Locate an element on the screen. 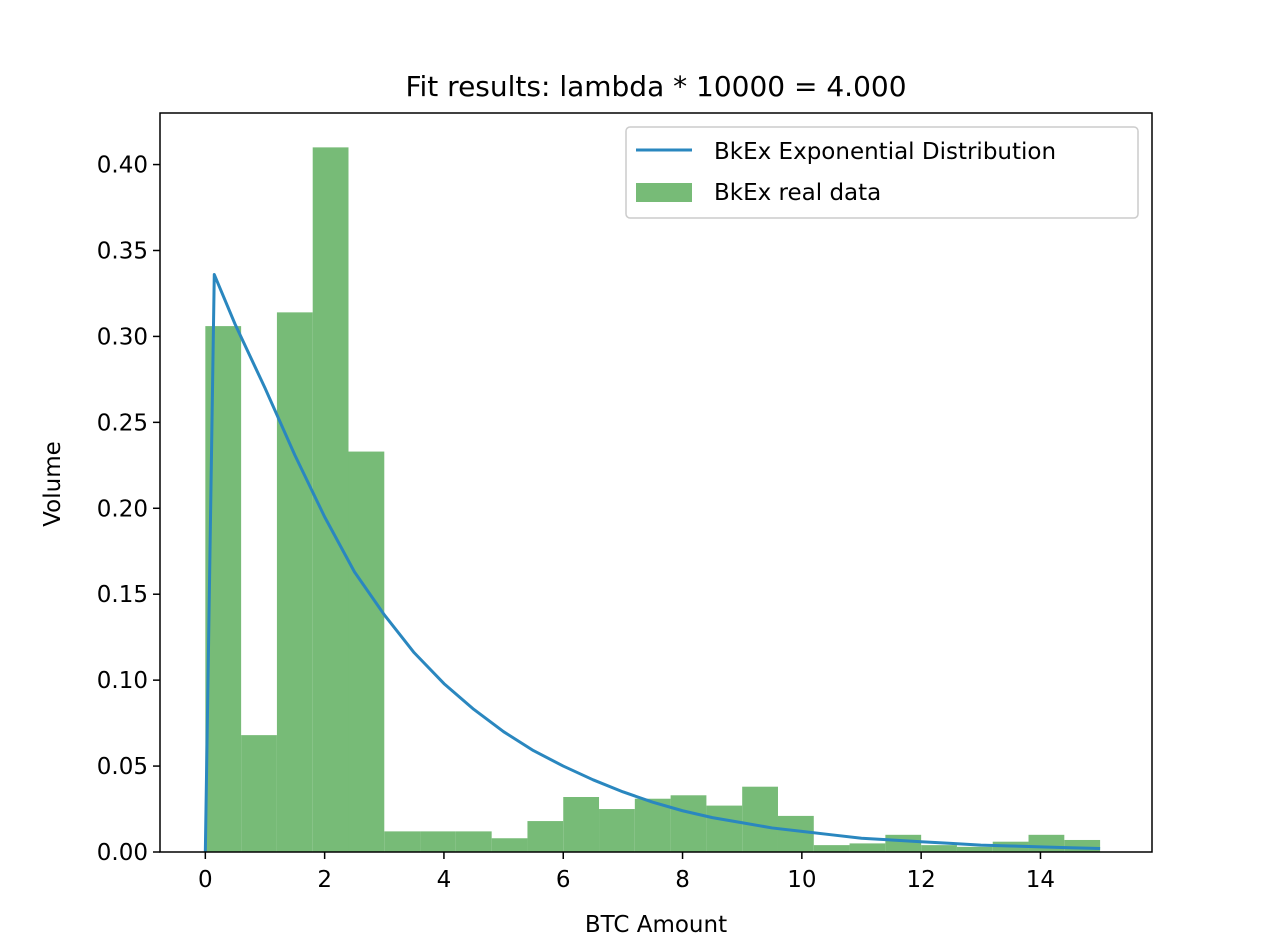 This screenshot has width=1274, height=952. y-tick-label: 0.35 is located at coordinates (122, 251).